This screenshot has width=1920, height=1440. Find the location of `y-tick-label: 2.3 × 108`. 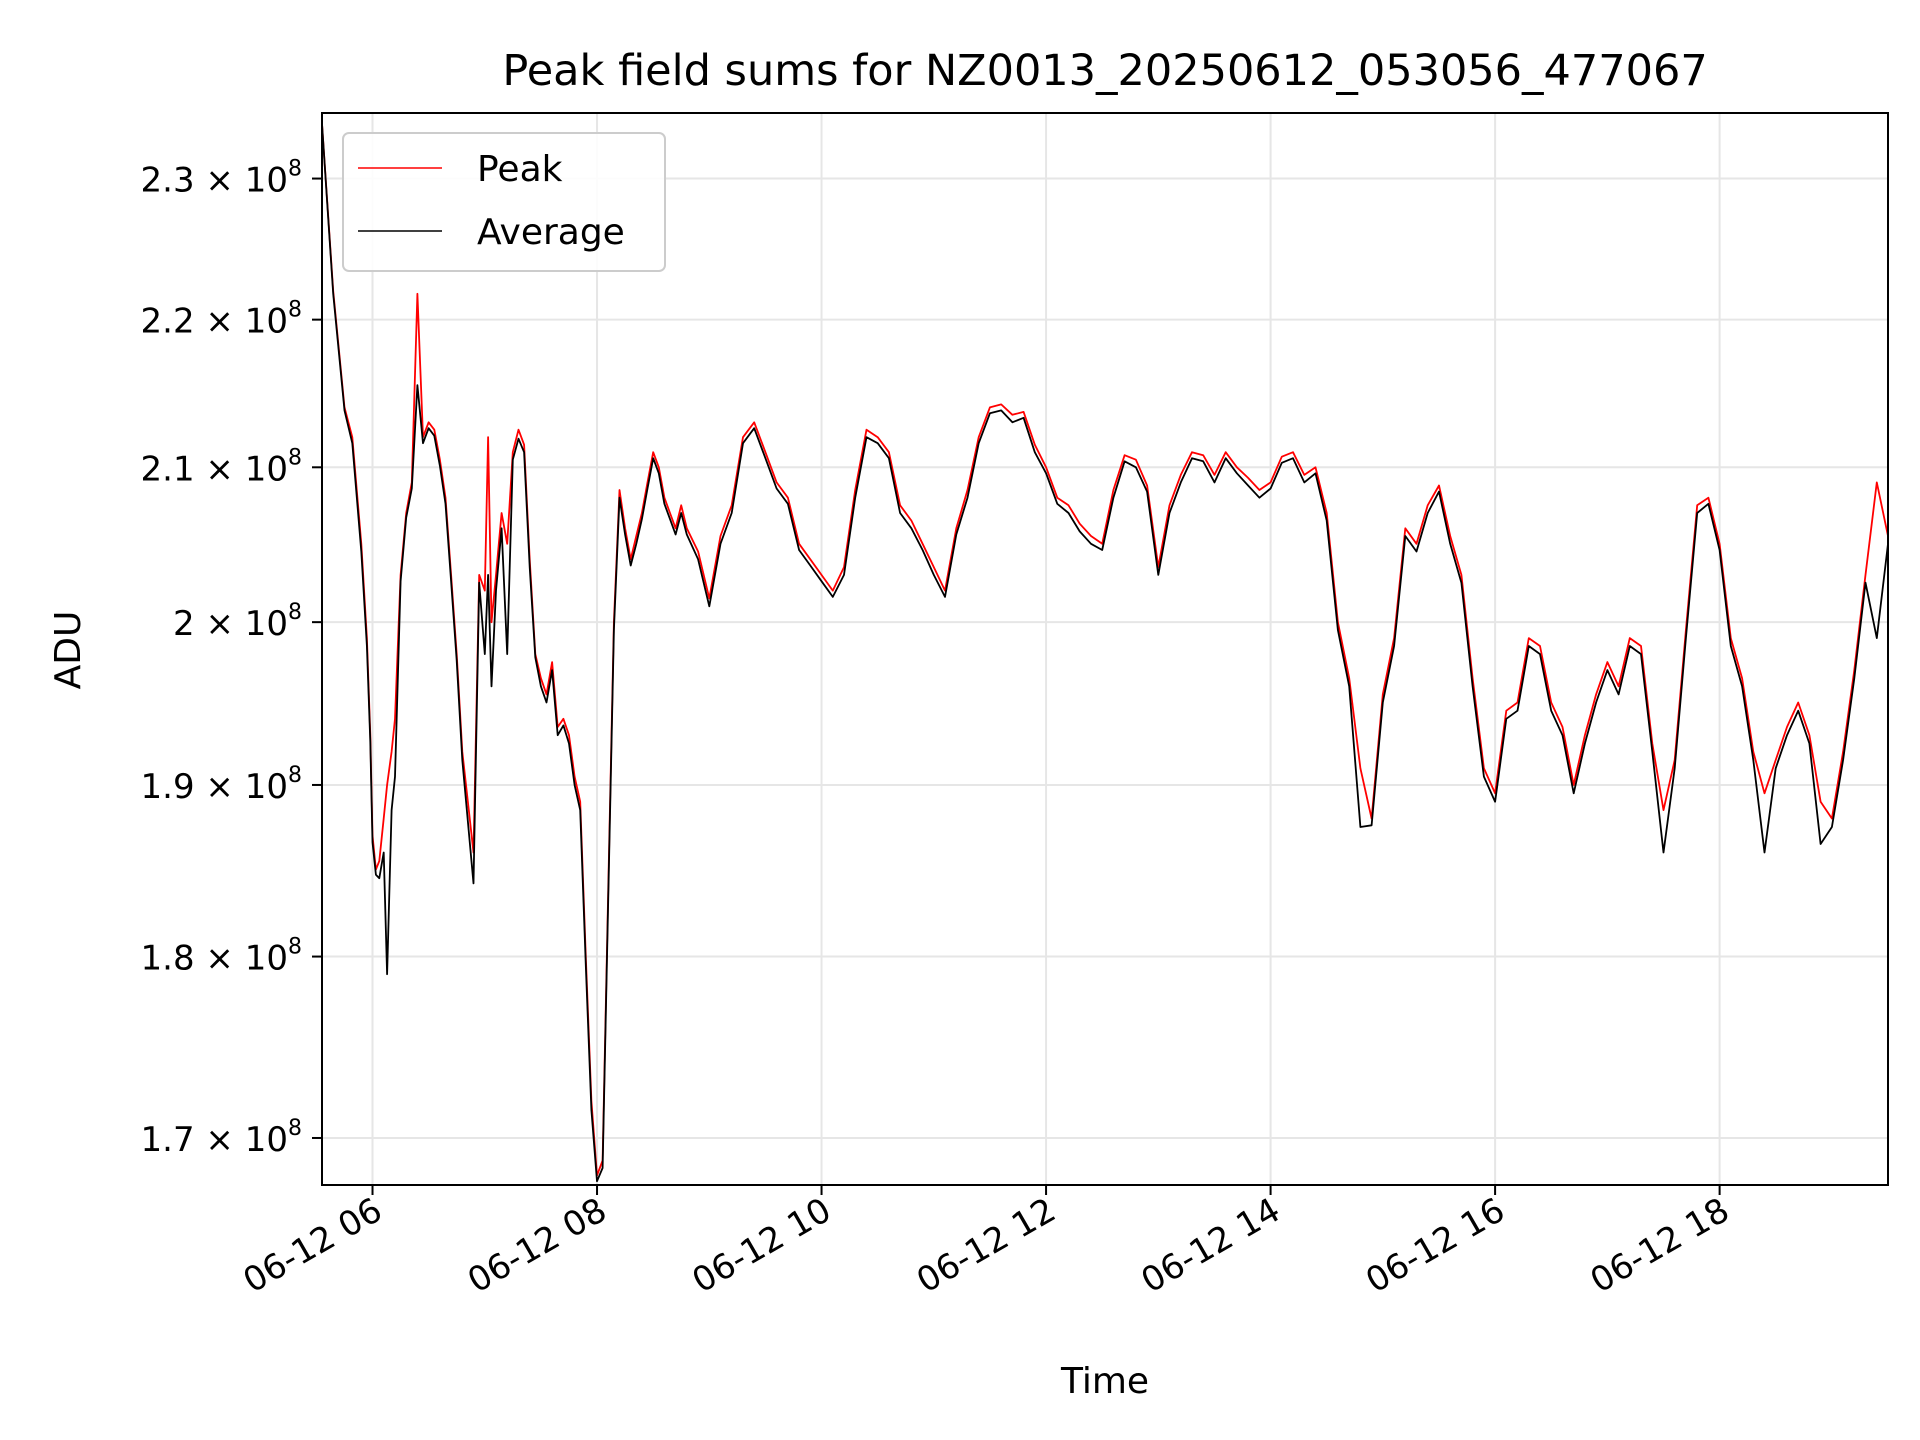

y-tick-label: 2.3 × 108 is located at coordinates (221, 179).